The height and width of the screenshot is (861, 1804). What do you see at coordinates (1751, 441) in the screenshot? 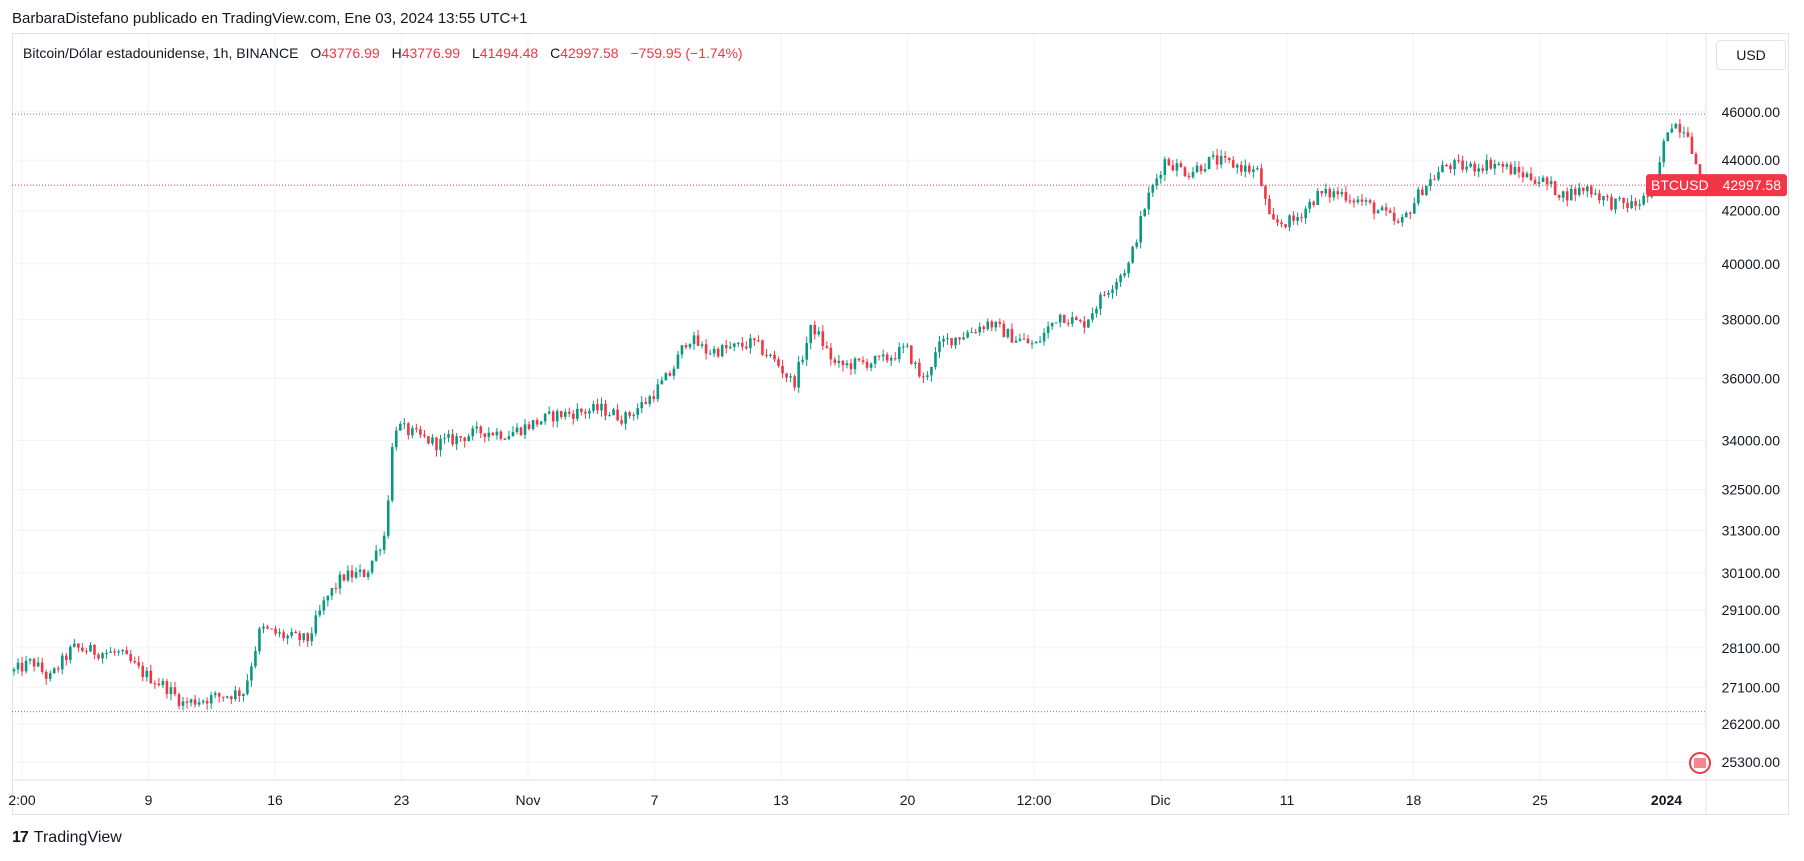
I see `y-tick-label: 34000.00` at bounding box center [1751, 441].